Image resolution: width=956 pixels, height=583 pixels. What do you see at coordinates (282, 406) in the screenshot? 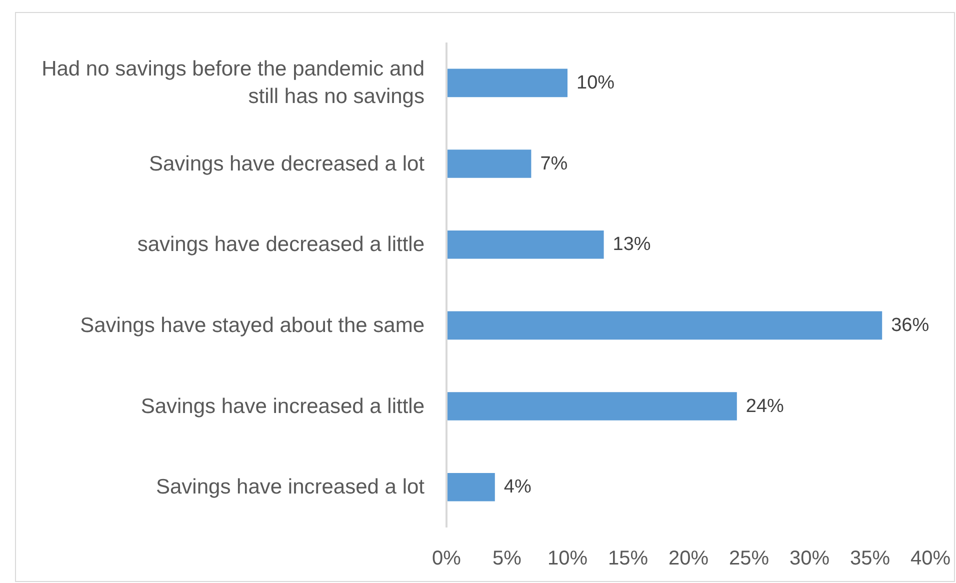
I see `y-tick-label: Savings have increased a little` at bounding box center [282, 406].